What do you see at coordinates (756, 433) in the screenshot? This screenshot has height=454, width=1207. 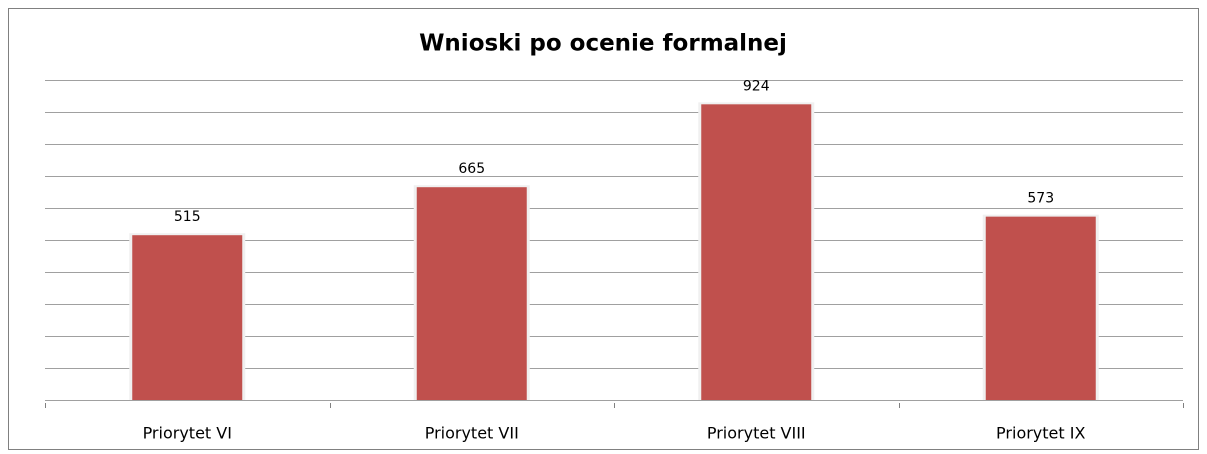 I see `x-tick-label: Priorytet VIII` at bounding box center [756, 433].